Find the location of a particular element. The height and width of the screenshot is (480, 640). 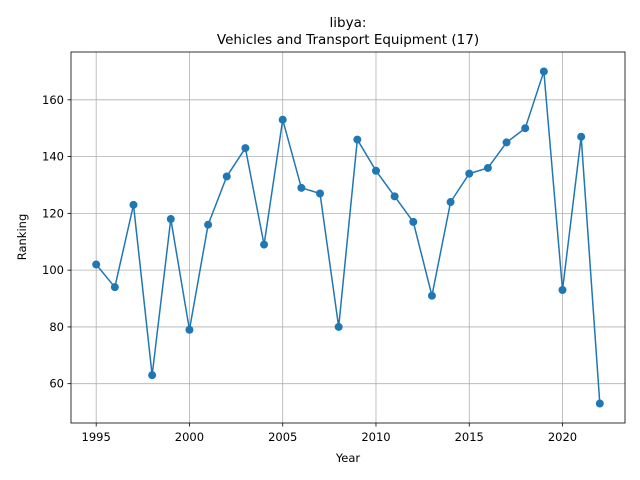

y-tick-label: 60 is located at coordinates (56, 384).